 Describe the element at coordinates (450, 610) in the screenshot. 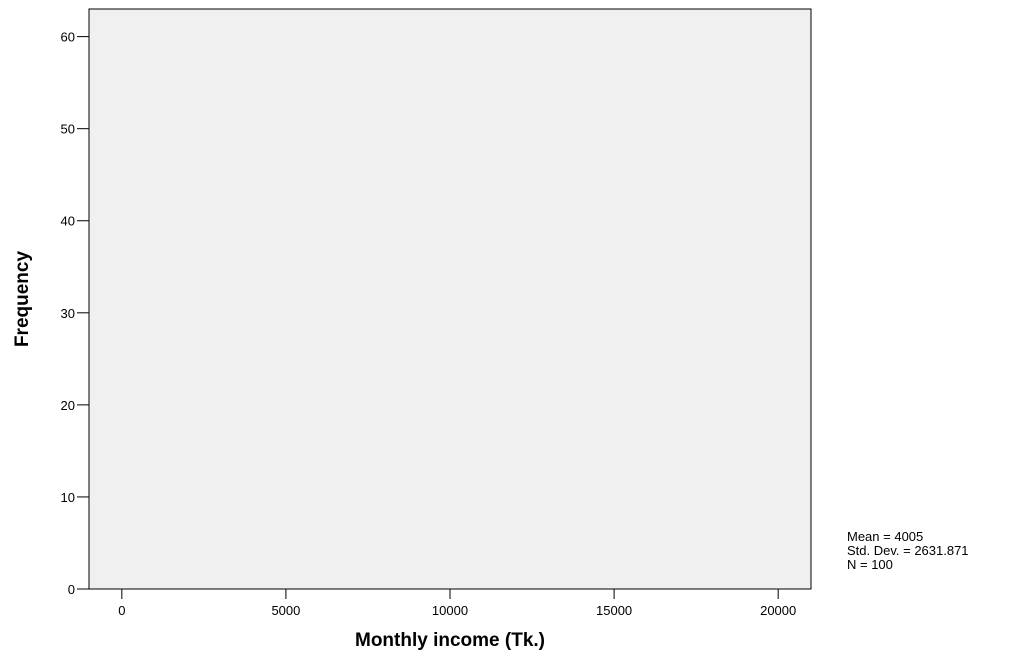

I see `x-tick-label: 10000` at that location.